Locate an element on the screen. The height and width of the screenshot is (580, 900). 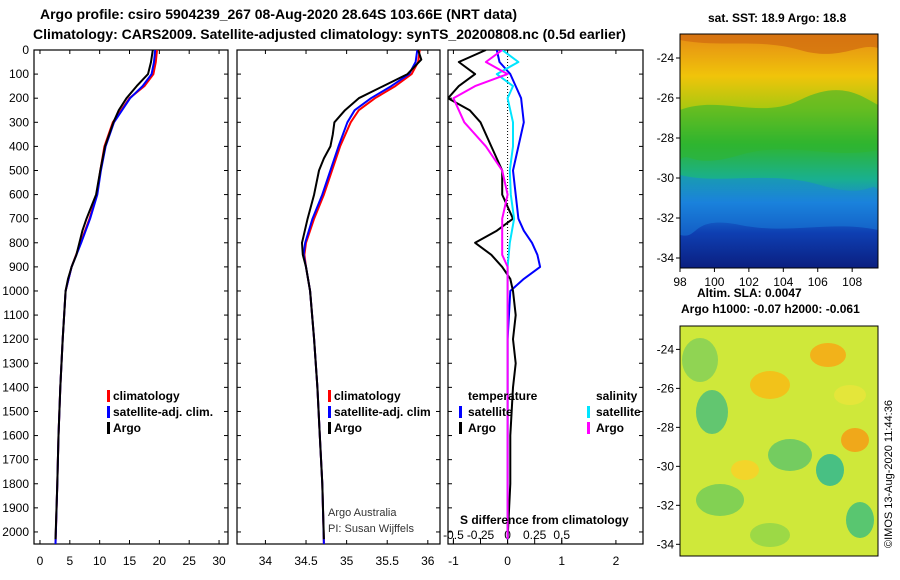
x-tick-label: 15 is located at coordinates (130, 561).